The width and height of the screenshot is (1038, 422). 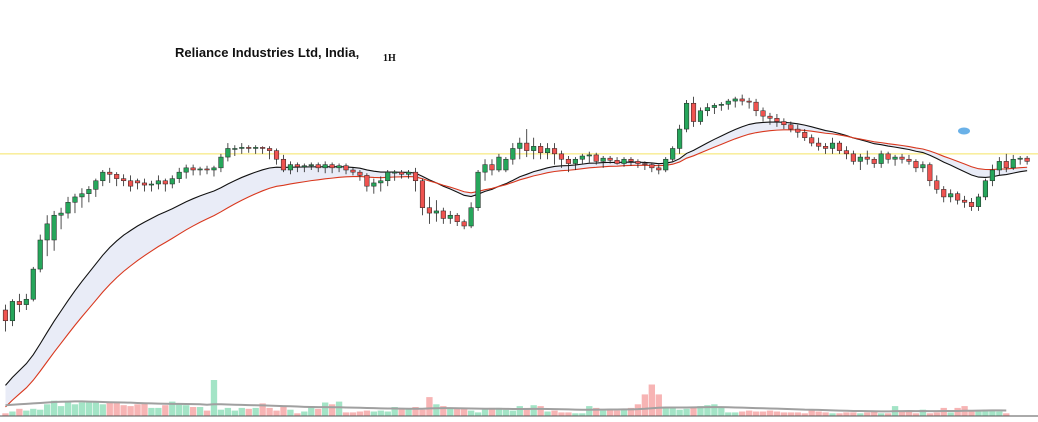 What do you see at coordinates (964, 131) in the screenshot?
I see `price-marker-icon` at bounding box center [964, 131].